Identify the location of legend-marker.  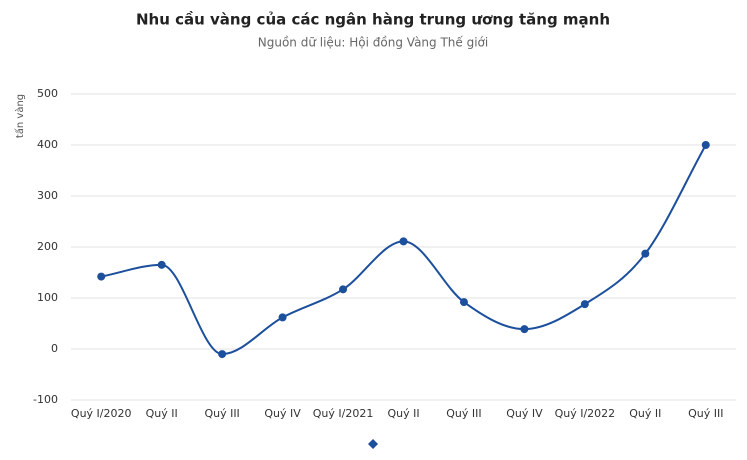
(373, 444).